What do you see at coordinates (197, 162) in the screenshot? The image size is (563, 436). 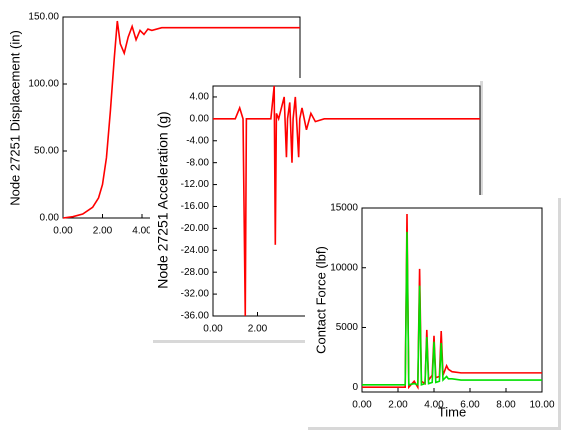 I see `y-tick-label: -8.00` at bounding box center [197, 162].